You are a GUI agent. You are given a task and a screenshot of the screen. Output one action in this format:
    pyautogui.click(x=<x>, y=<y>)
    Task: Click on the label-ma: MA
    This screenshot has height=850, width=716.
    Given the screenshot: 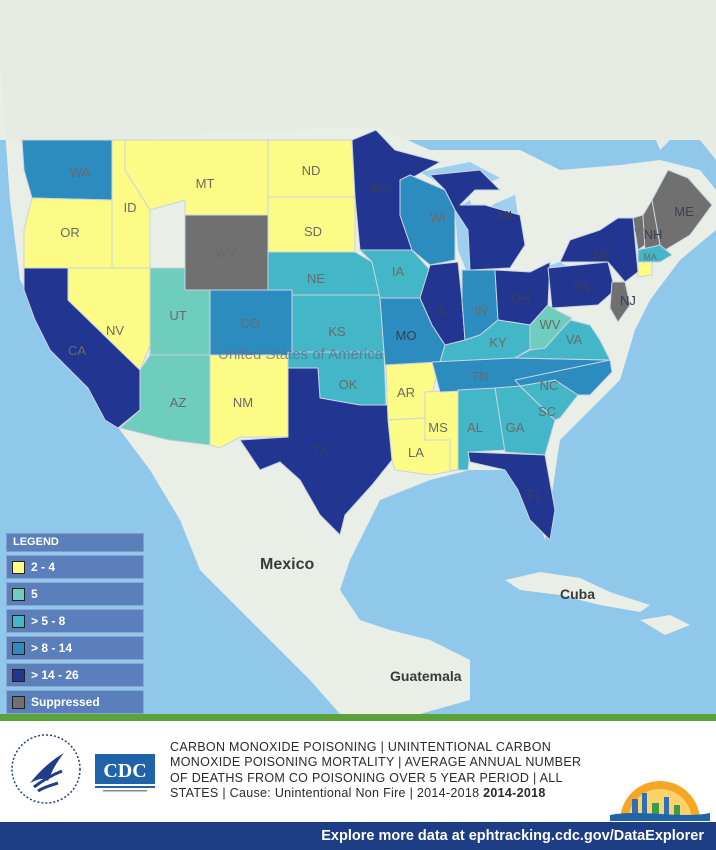 What is the action you would take?
    pyautogui.click(x=650, y=257)
    